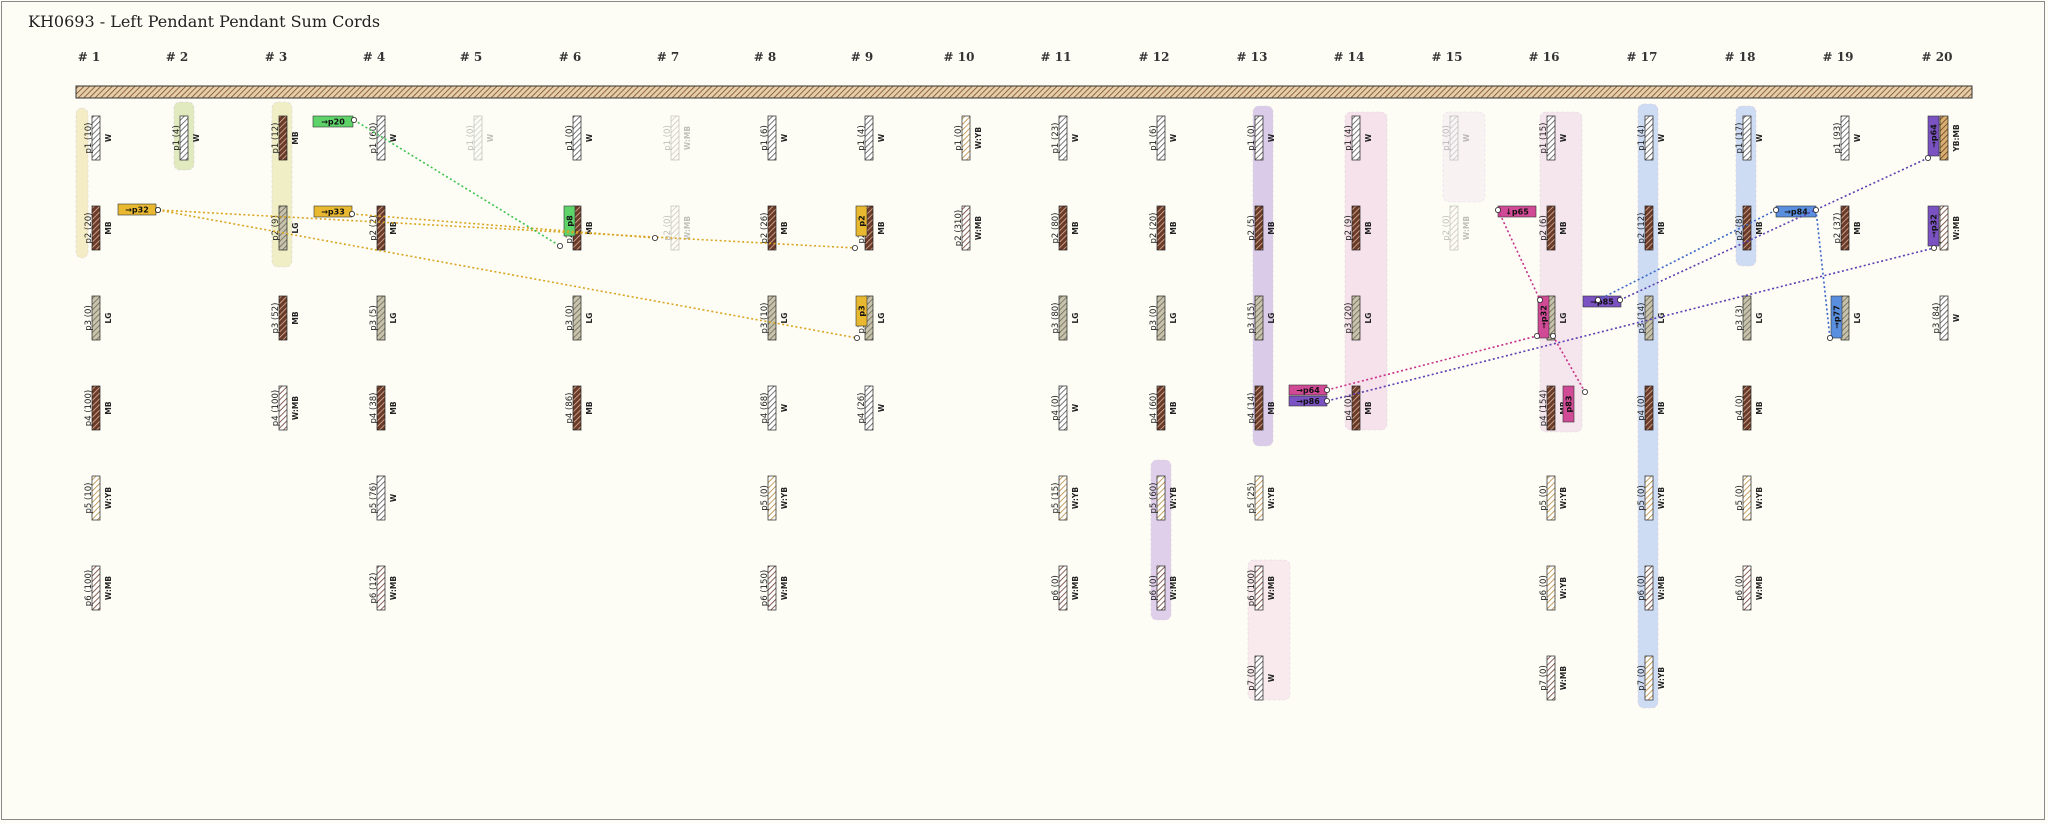 Image resolution: width=2048 pixels, height=823 pixels. What do you see at coordinates (1740, 57) in the screenshot?
I see `cord-header: # 18` at bounding box center [1740, 57].